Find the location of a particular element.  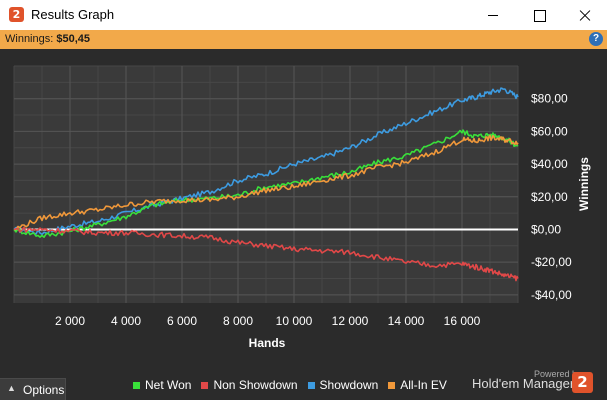

legend-item-all-in-ev: All-In EV is located at coordinates (417, 385).